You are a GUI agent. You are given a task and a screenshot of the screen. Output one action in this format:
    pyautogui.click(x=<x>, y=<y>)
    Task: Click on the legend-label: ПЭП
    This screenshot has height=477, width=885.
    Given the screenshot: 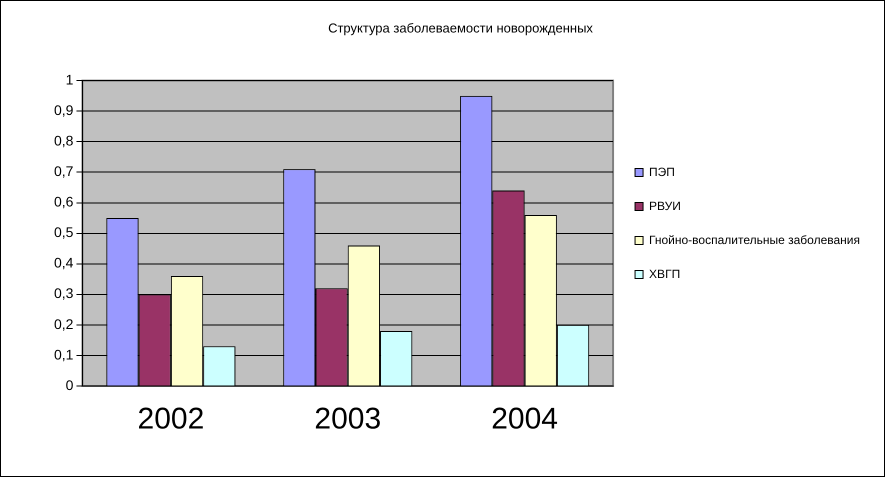 What is the action you would take?
    pyautogui.click(x=662, y=171)
    